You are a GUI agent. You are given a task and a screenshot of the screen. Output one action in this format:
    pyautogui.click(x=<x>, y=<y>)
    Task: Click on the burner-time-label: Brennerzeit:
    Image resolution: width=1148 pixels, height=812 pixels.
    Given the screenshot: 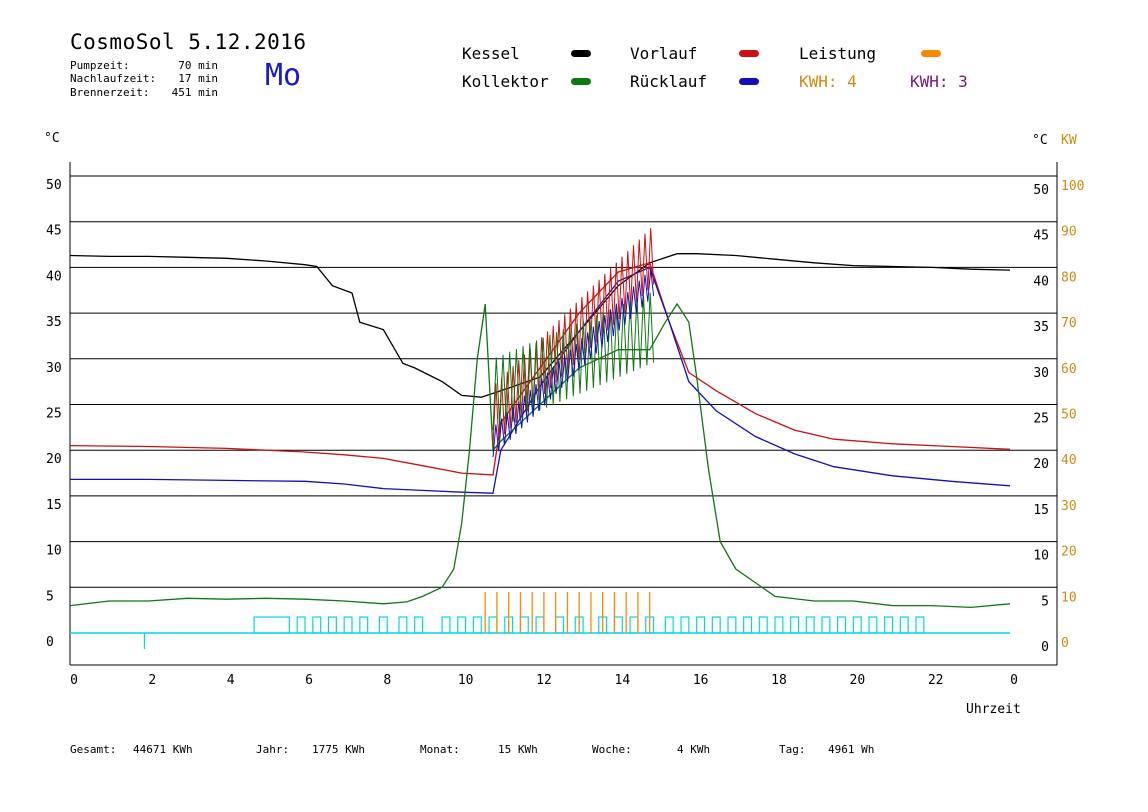 What is the action you would take?
    pyautogui.click(x=110, y=92)
    